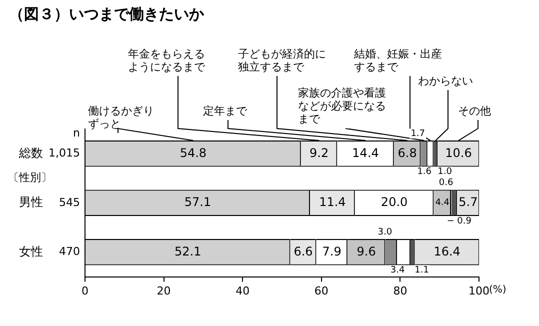  Describe the element at coordinates (31, 251) in the screenshot. I see `y-tick-label: 女性` at that location.